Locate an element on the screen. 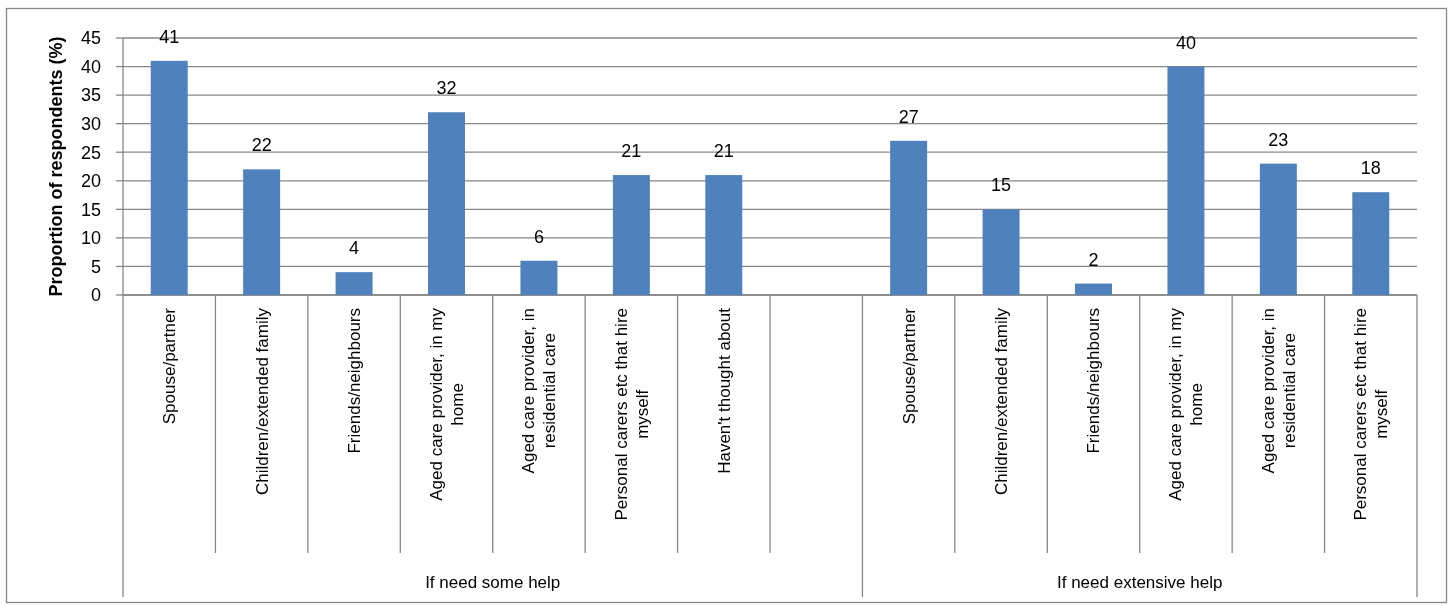  y-tick-label: 35 is located at coordinates (90, 95).